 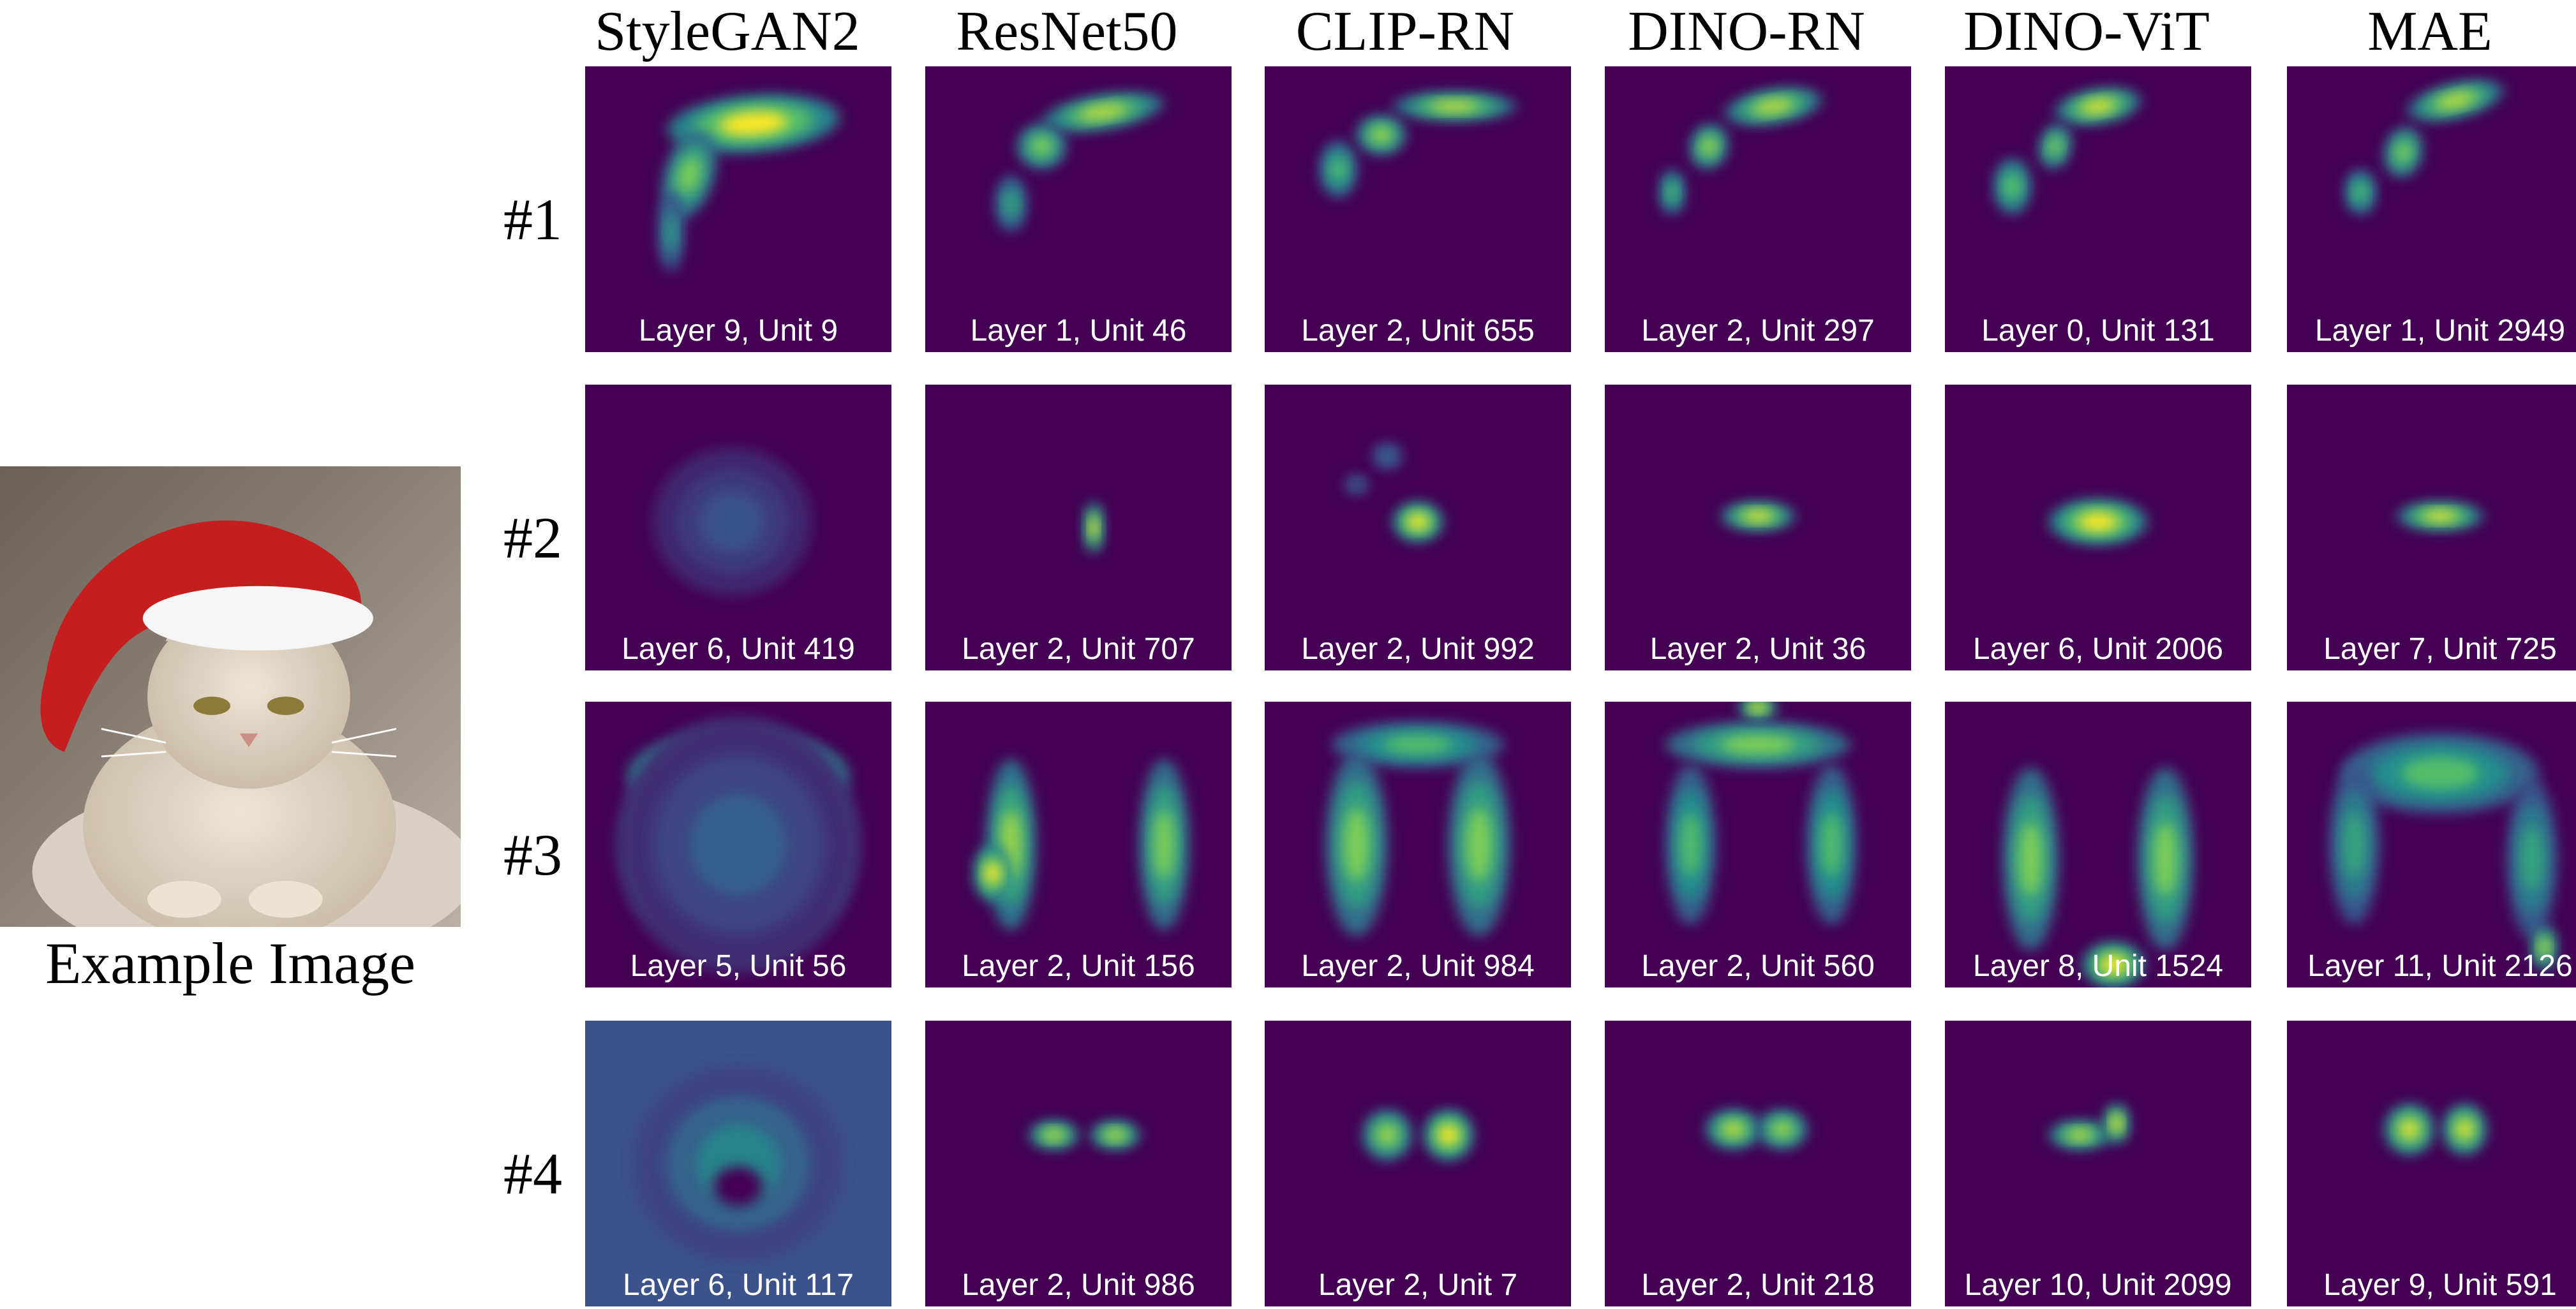 I want to click on row-label-3: #3, so click(x=532, y=854).